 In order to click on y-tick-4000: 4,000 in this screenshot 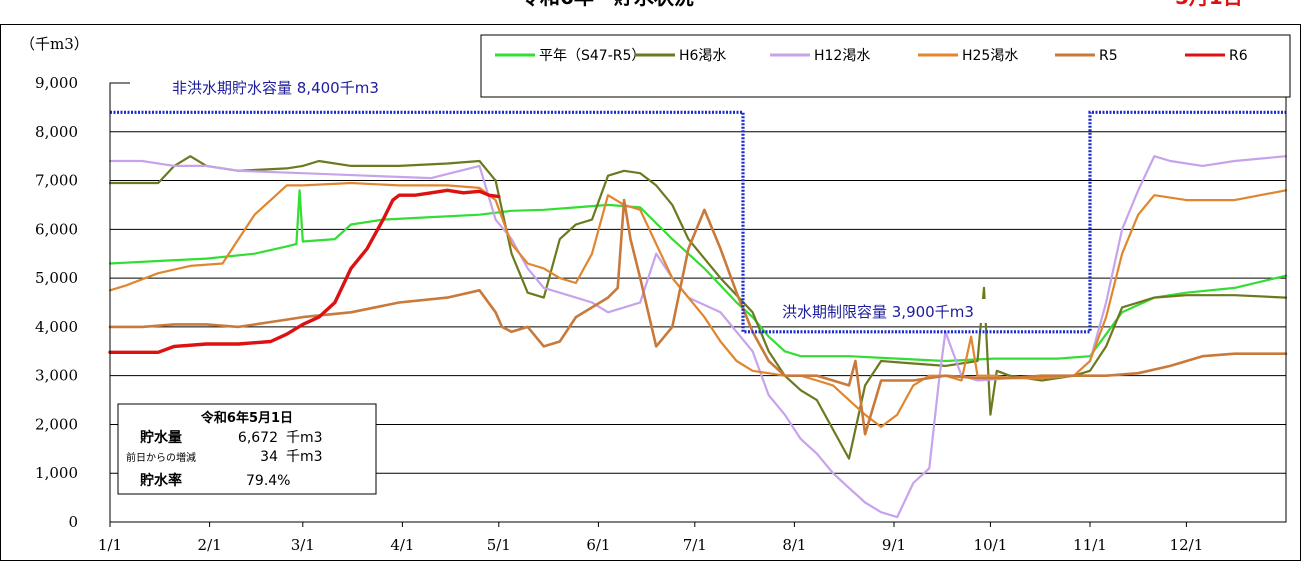, I will do `click(56, 327)`.